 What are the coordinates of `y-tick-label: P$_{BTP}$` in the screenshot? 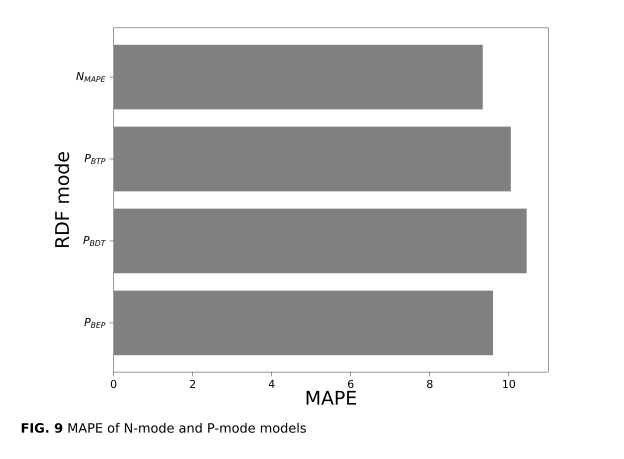 It's located at (95, 159).